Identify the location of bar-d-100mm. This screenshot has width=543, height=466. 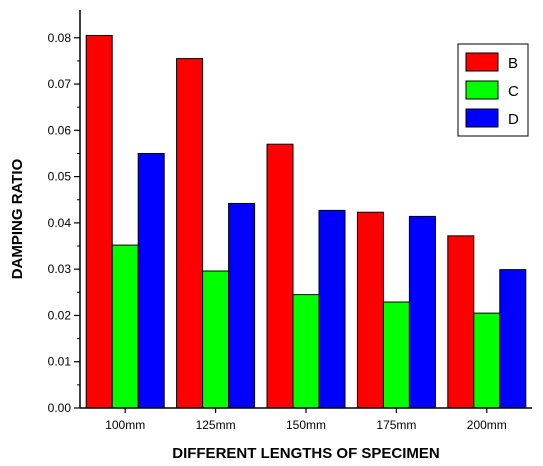
(151, 280).